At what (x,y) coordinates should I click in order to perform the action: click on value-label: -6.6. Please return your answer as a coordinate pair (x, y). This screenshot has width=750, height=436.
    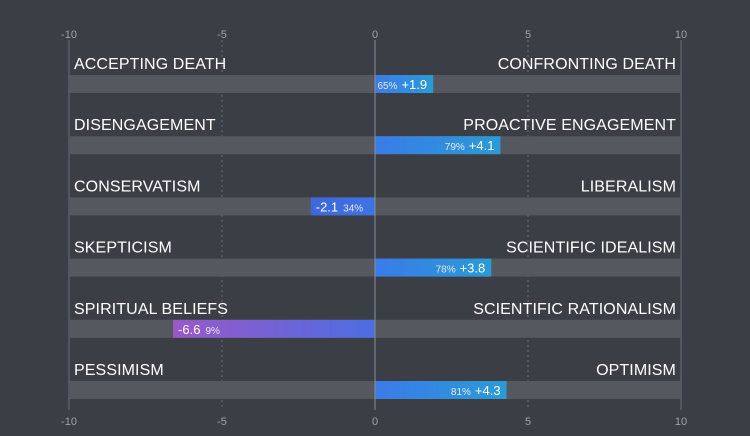
    Looking at the image, I should click on (189, 329).